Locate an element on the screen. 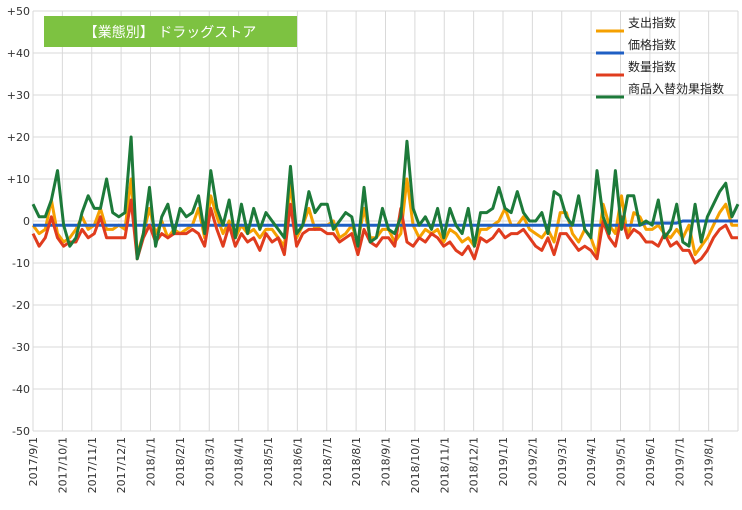  x-tick-label: 2018/6/1 is located at coordinates (297, 461).